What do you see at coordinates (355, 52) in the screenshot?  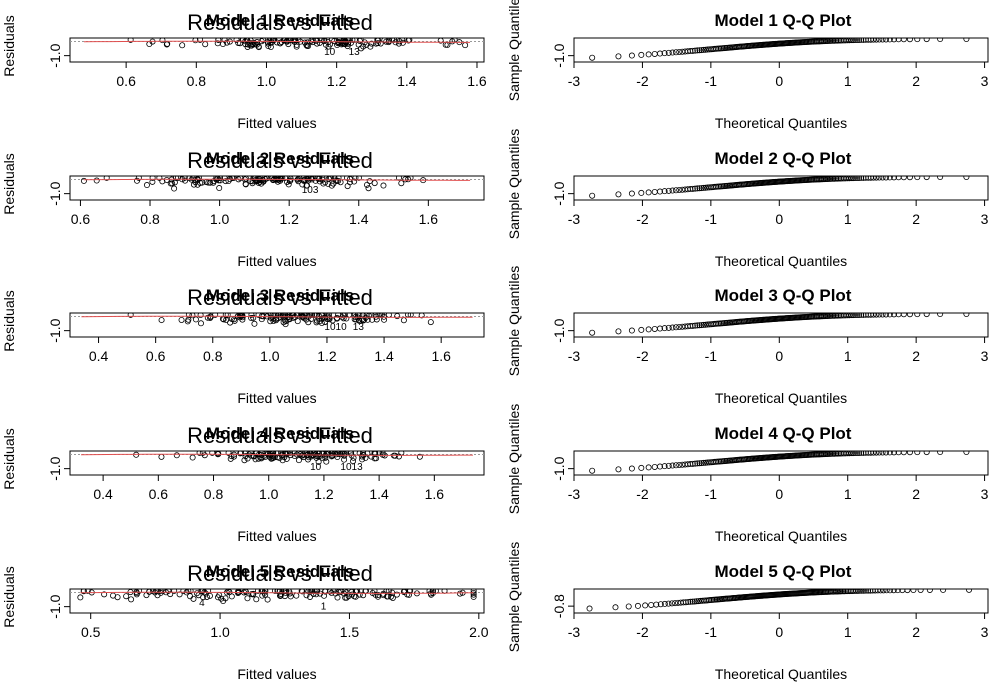 I see `outlier-label: 13` at bounding box center [355, 52].